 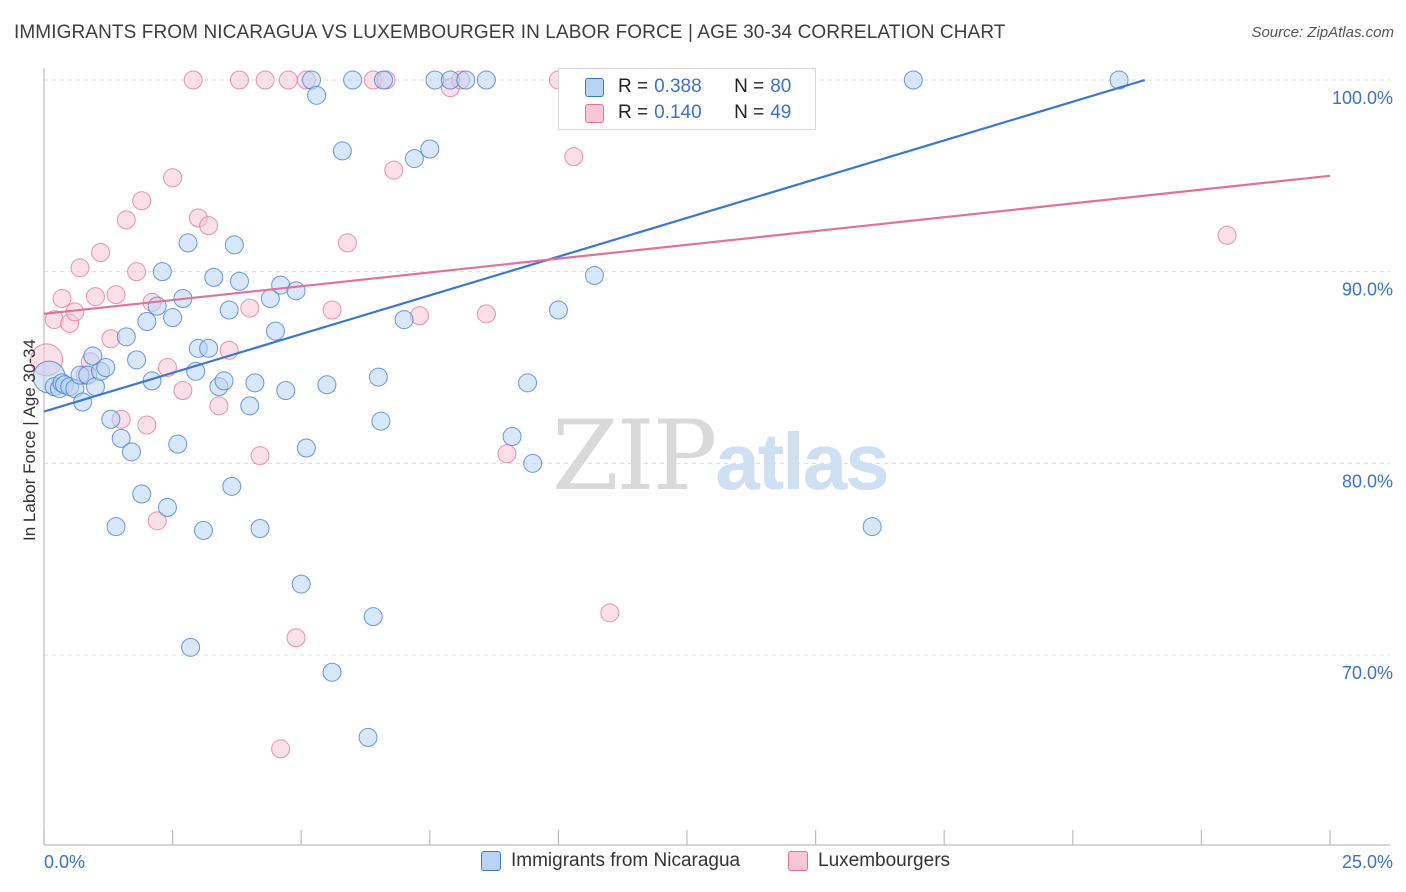 I want to click on legend-swatch-pink, so click(x=798, y=861).